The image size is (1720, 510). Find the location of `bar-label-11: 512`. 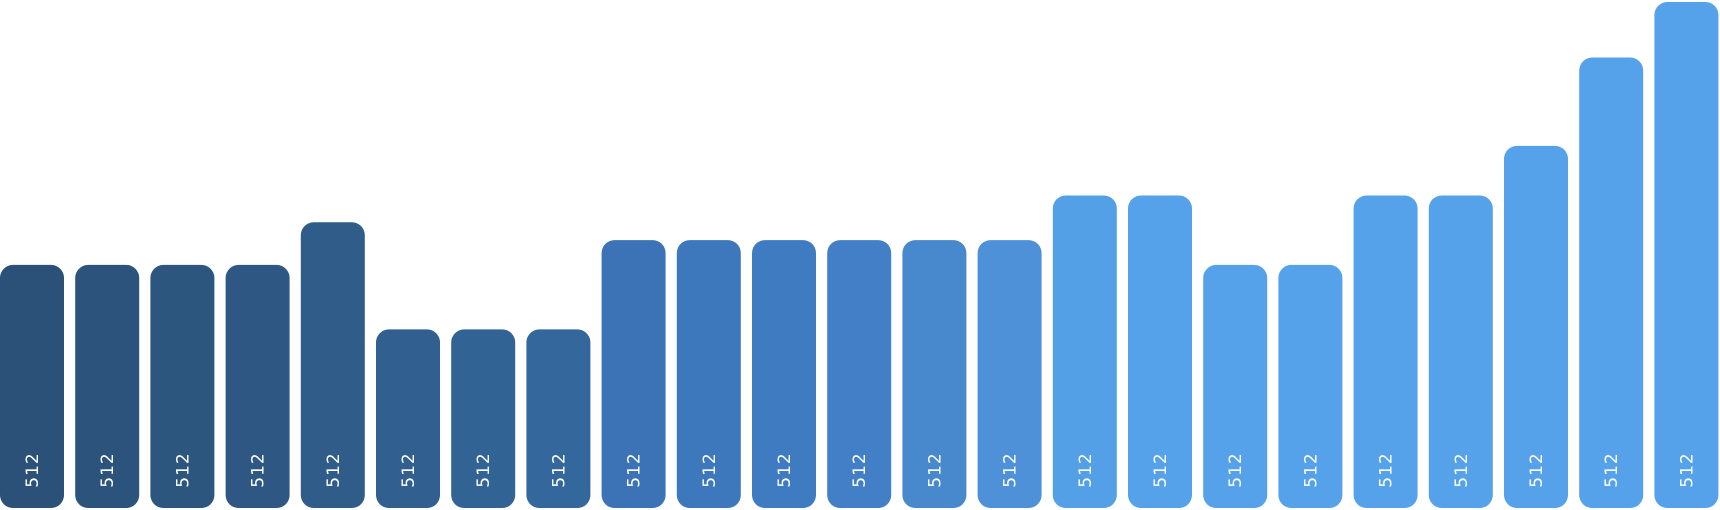

bar-label-11: 512 is located at coordinates (785, 469).